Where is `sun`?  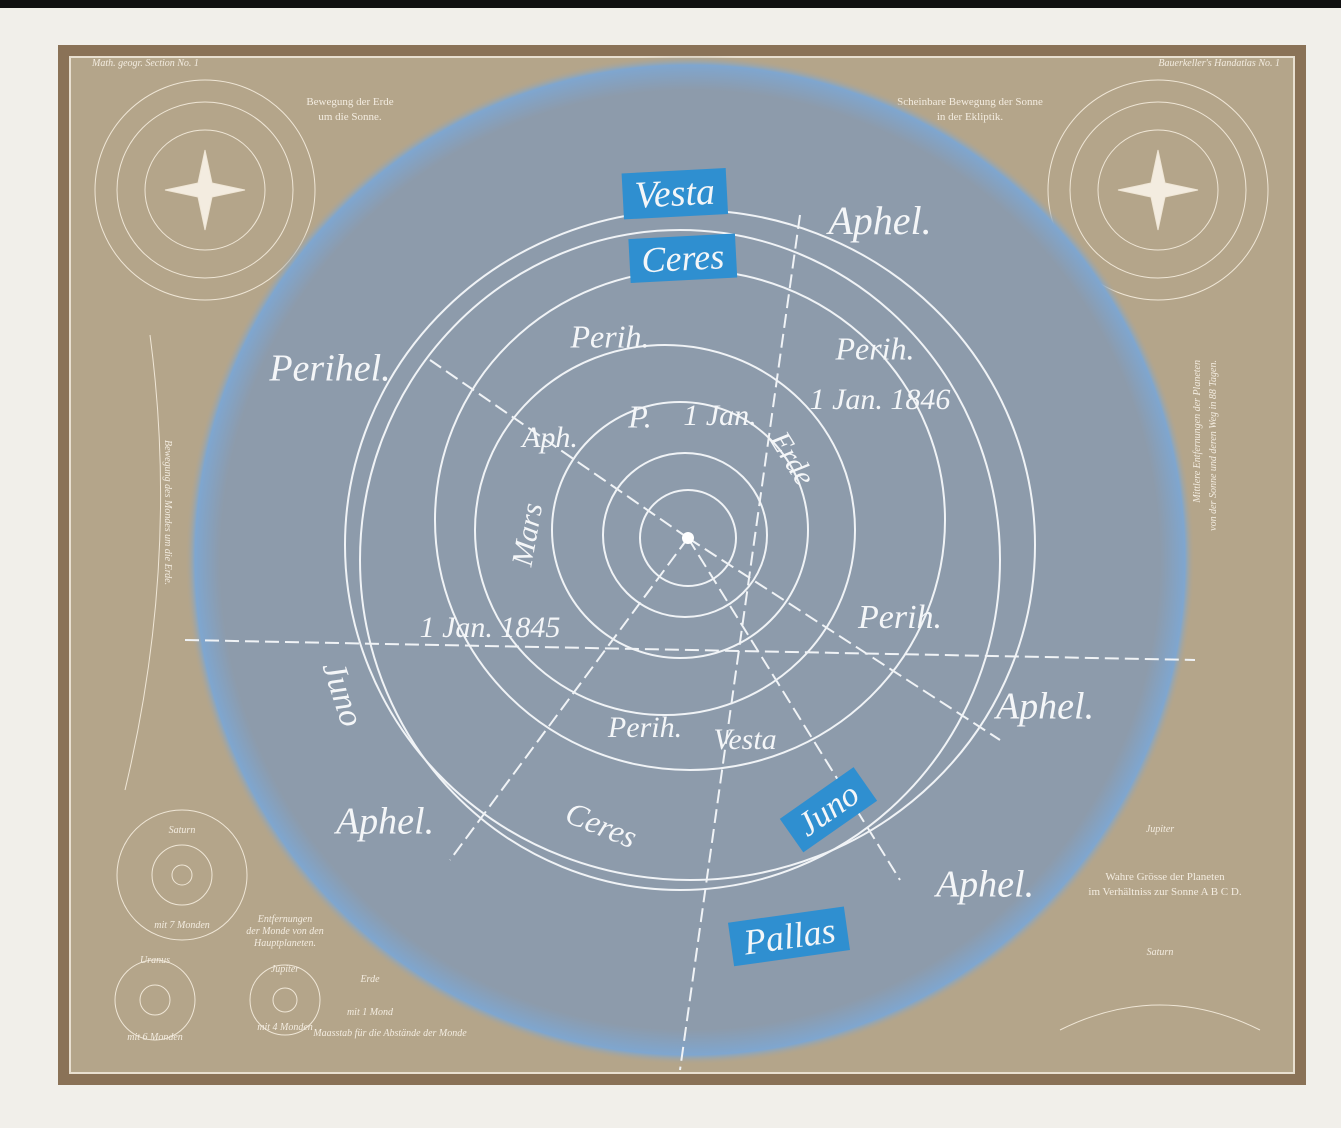
sun is located at coordinates (688, 538).